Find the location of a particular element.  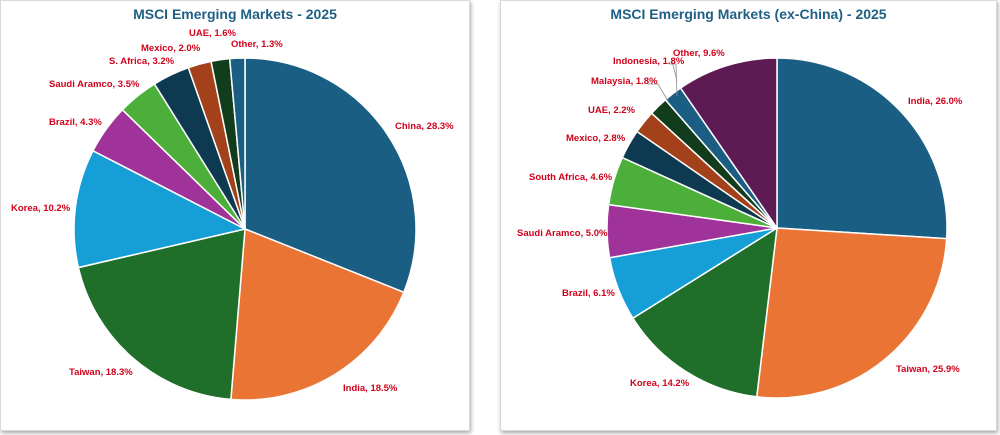

data-label-other: Other, 9.6% is located at coordinates (699, 53).